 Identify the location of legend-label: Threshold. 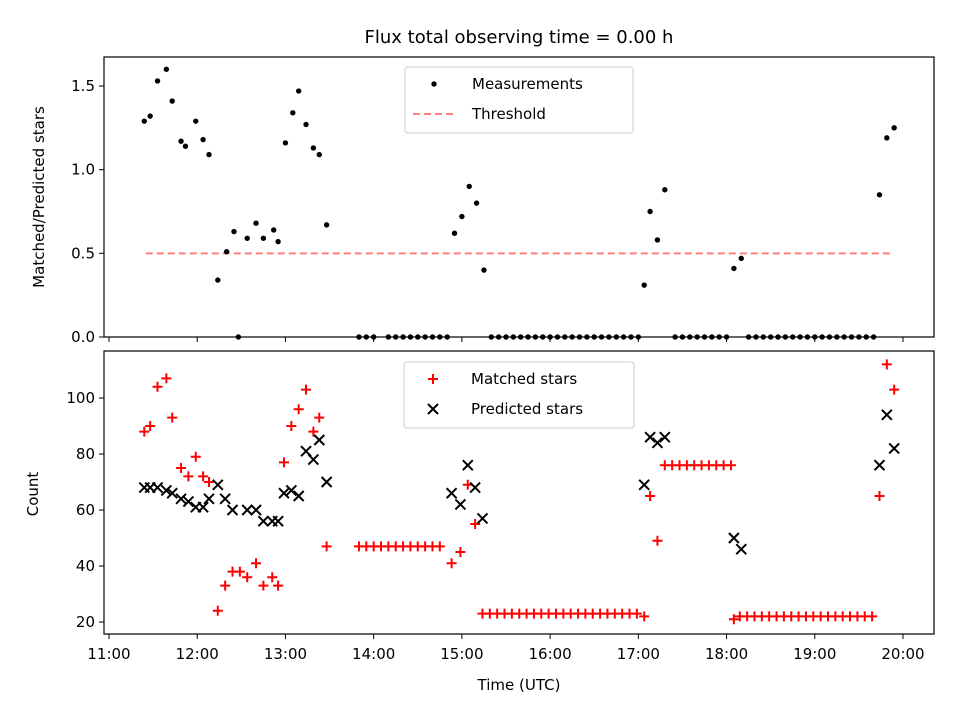
(508, 114).